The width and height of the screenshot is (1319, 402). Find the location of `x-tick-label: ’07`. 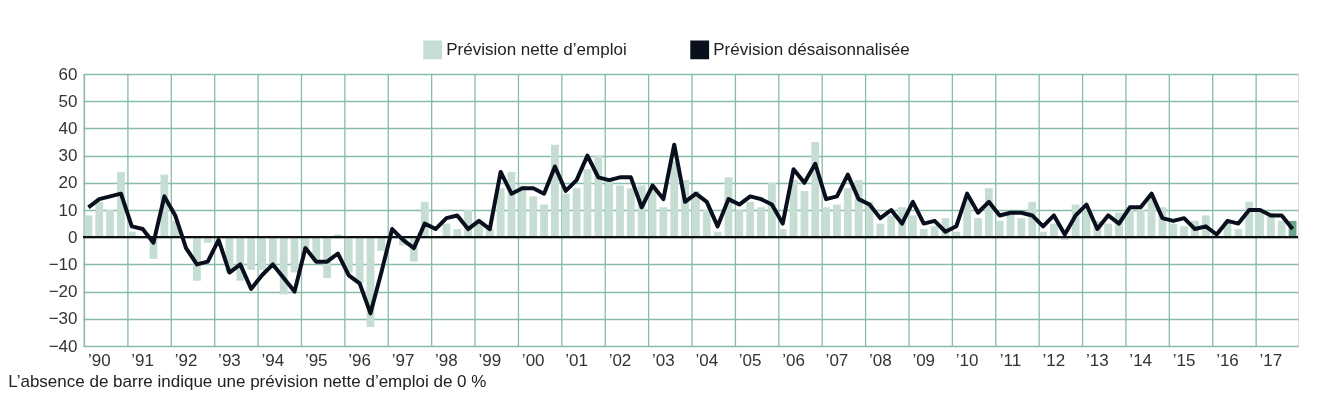

x-tick-label: ’07 is located at coordinates (837, 360).